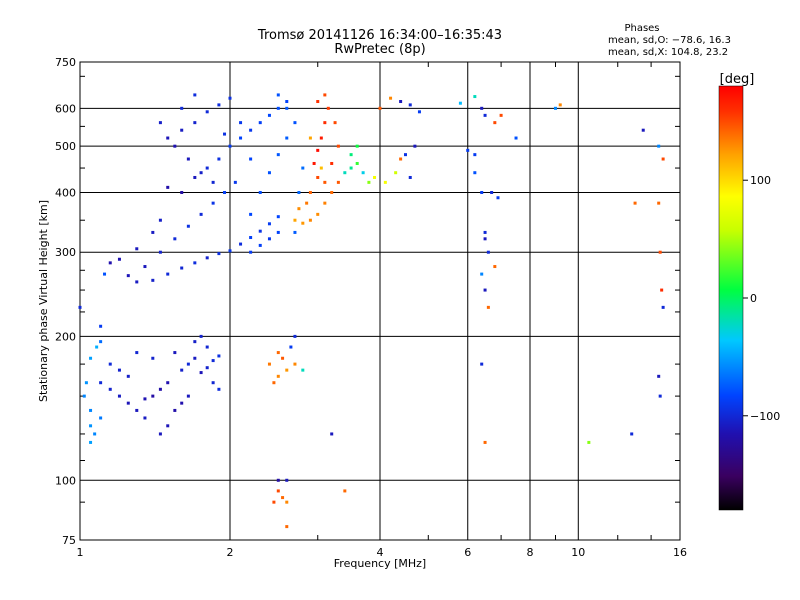 Image resolution: width=800 pixels, height=600 pixels. What do you see at coordinates (680, 552) in the screenshot?
I see `x-tick-label: 16` at bounding box center [680, 552].